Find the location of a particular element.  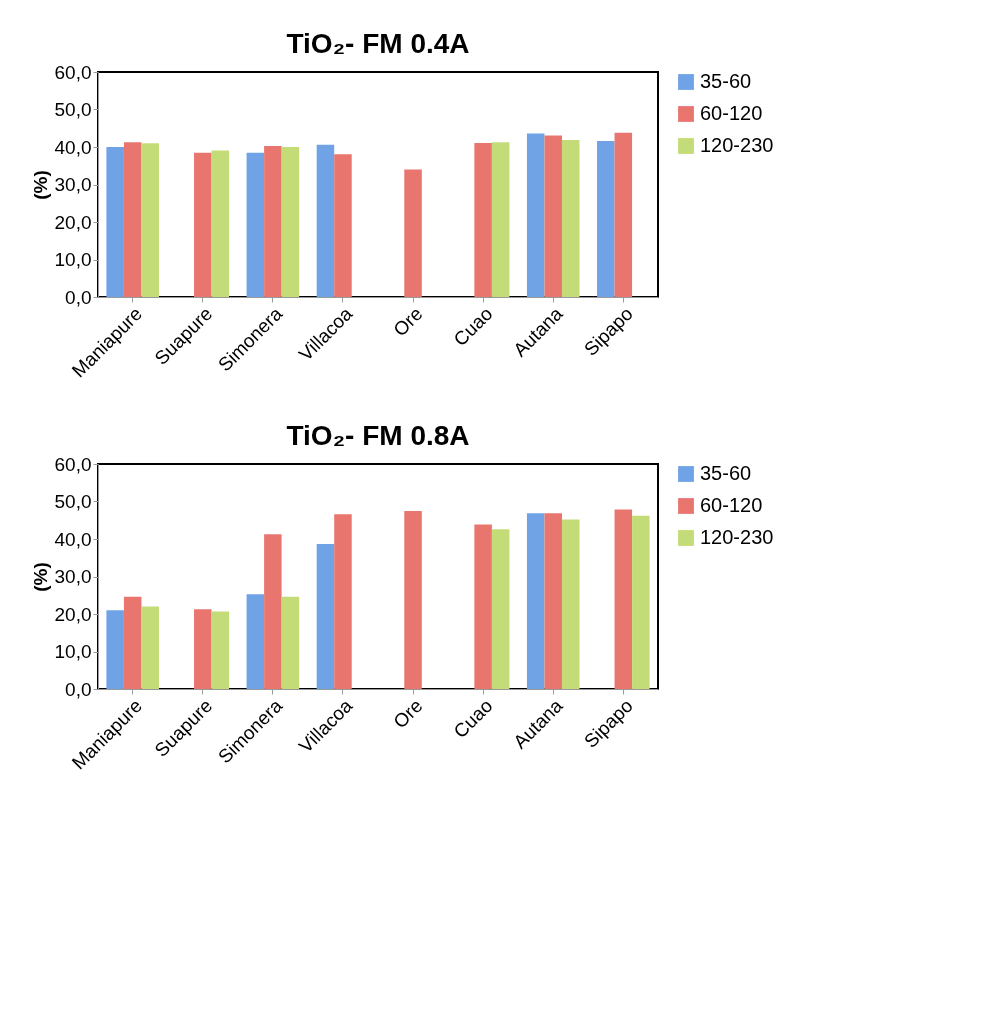

chart-title: TiO₂- FM 0.4A is located at coordinates (378, 43).